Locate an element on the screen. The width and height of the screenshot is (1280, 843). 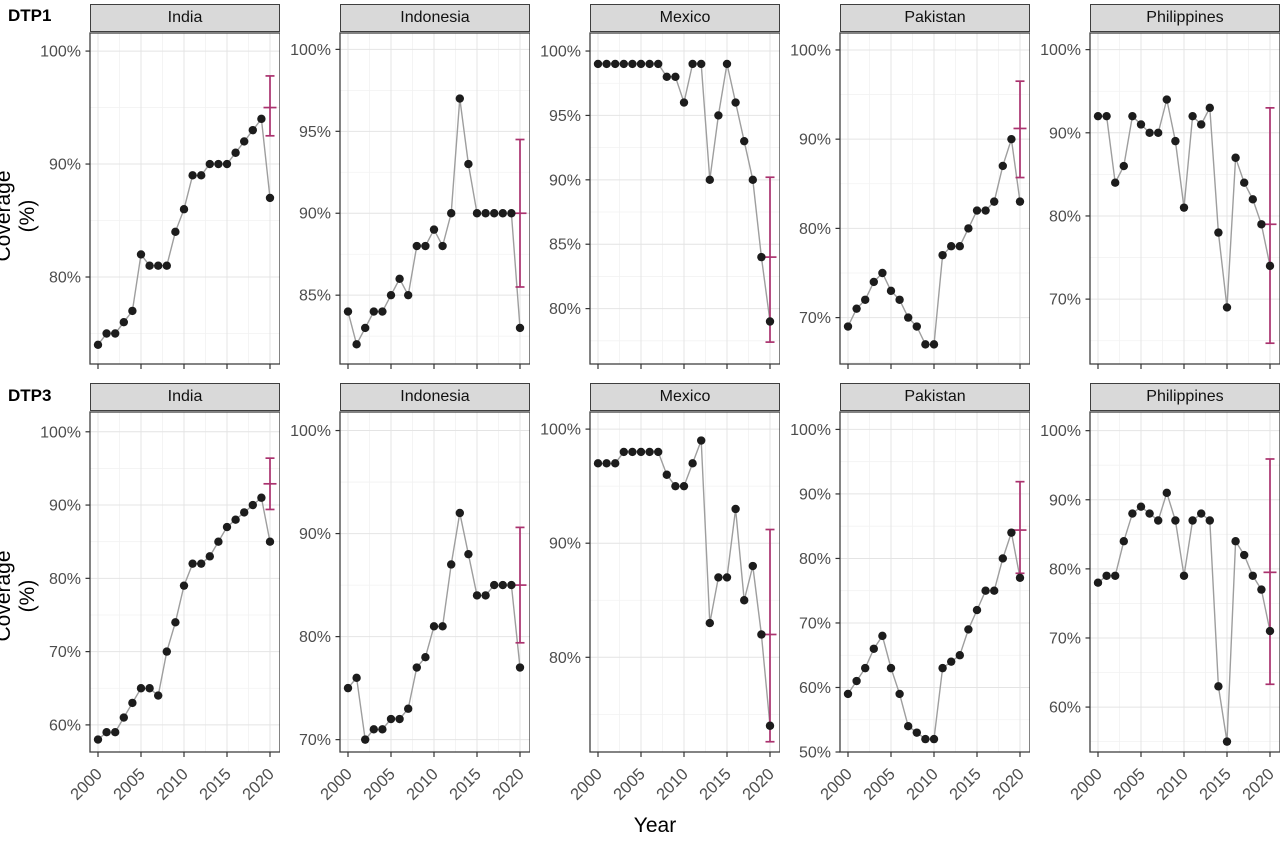
y-tick-label: 95% is located at coordinates (315, 132).